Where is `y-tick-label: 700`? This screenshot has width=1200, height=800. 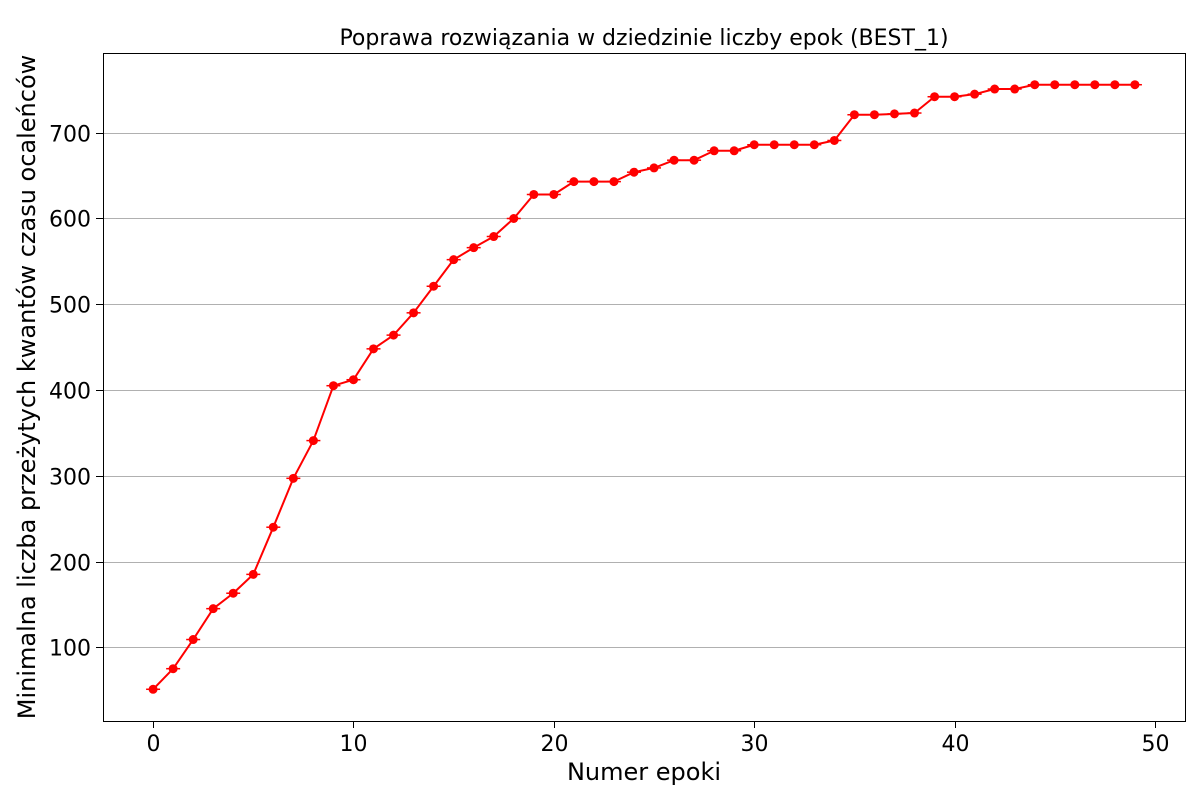
y-tick-label: 700 is located at coordinates (70, 135).